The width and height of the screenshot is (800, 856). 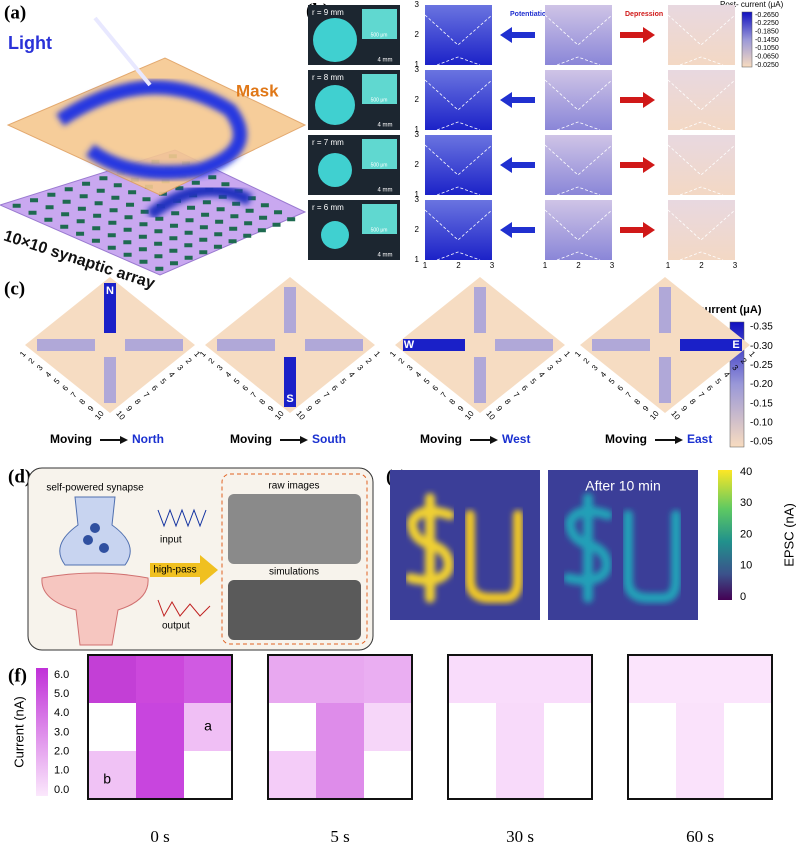 I want to click on vesicle, so click(x=104, y=548).